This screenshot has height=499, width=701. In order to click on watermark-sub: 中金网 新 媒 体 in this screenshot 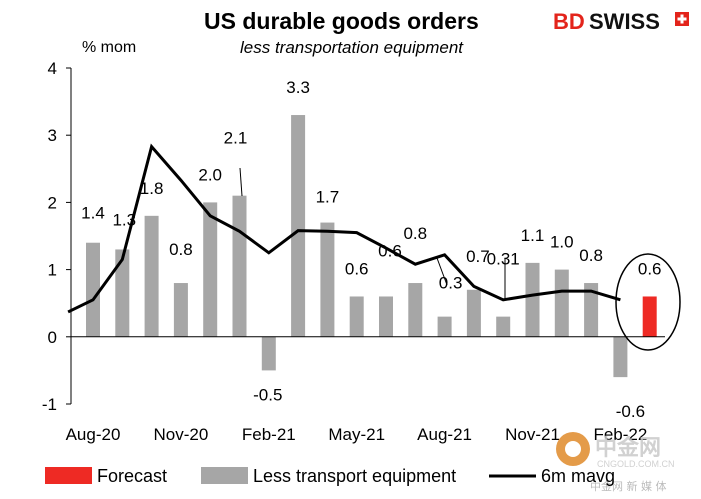, I will do `click(628, 486)`.